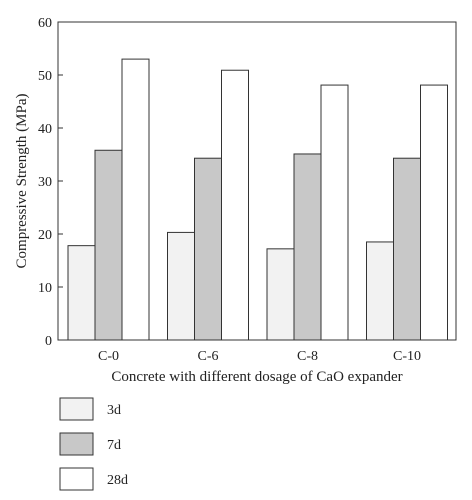  I want to click on legend-item-3d: 3d, so click(90, 409).